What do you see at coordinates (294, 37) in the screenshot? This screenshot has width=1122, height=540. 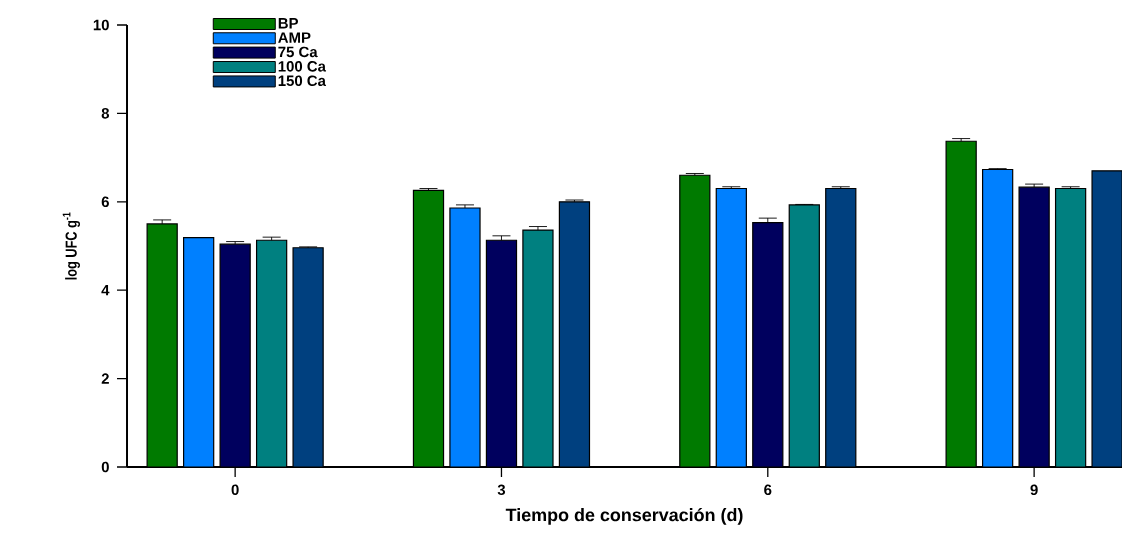 I see `legend-label: AMP` at bounding box center [294, 37].